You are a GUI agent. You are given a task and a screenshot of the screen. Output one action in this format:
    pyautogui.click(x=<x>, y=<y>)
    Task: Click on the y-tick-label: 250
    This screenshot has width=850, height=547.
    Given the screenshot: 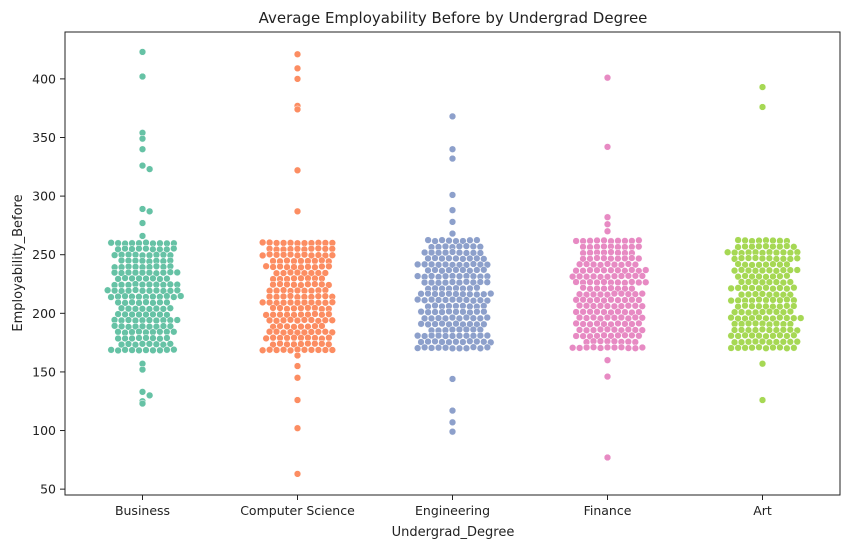 What is the action you would take?
    pyautogui.click(x=44, y=254)
    